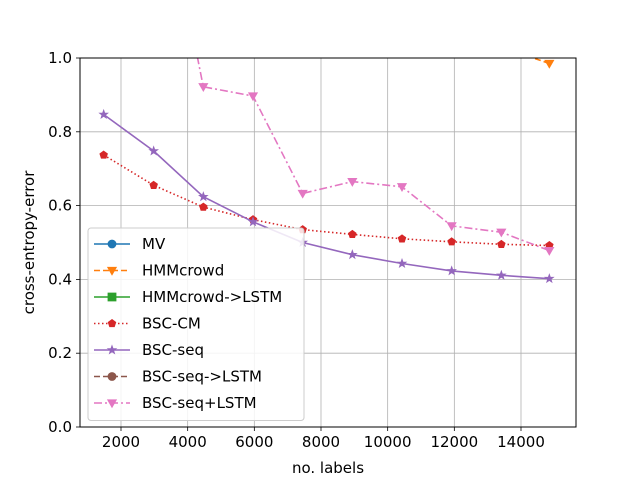  I want to click on legend-item: BSC-seq+LSTM, so click(175, 403).